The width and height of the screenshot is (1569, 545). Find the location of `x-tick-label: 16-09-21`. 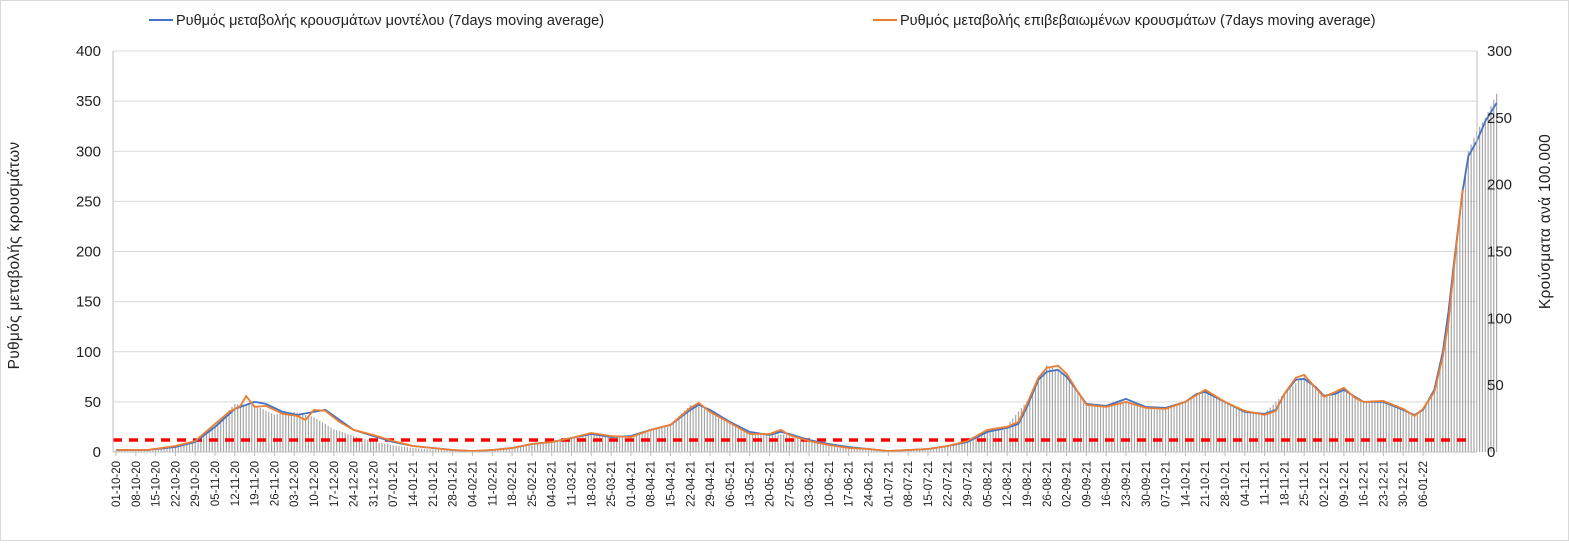

x-tick-label: 16-09-21 is located at coordinates (1107, 484).